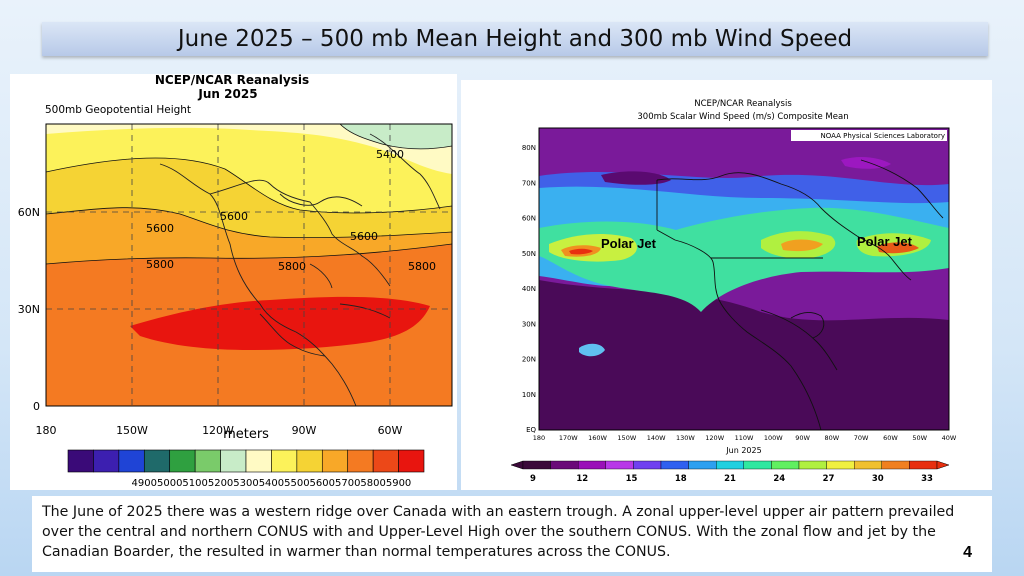 The width and height of the screenshot is (1024, 576). What do you see at coordinates (296, 483) in the screenshot?
I see `left-colorbar-label: 5500` at bounding box center [296, 483].